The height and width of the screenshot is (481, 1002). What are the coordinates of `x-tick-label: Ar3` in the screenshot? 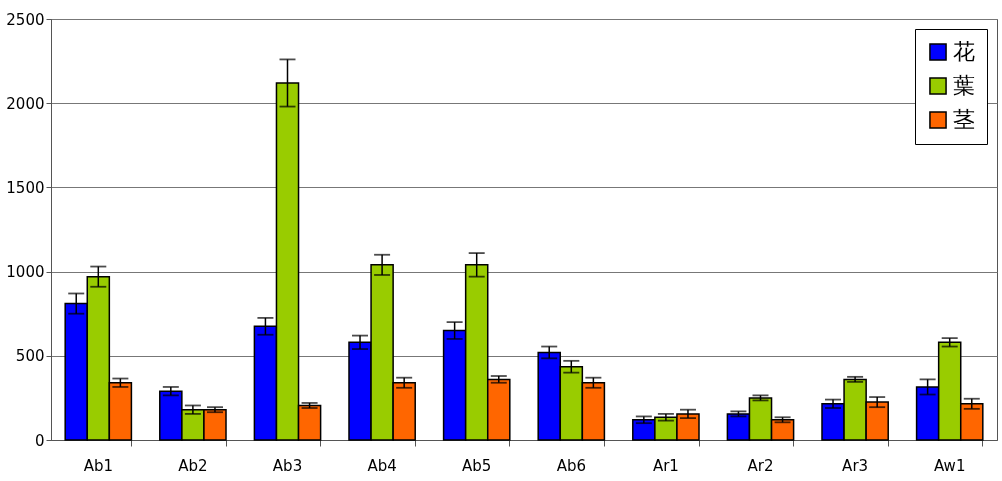 It's located at (855, 465).